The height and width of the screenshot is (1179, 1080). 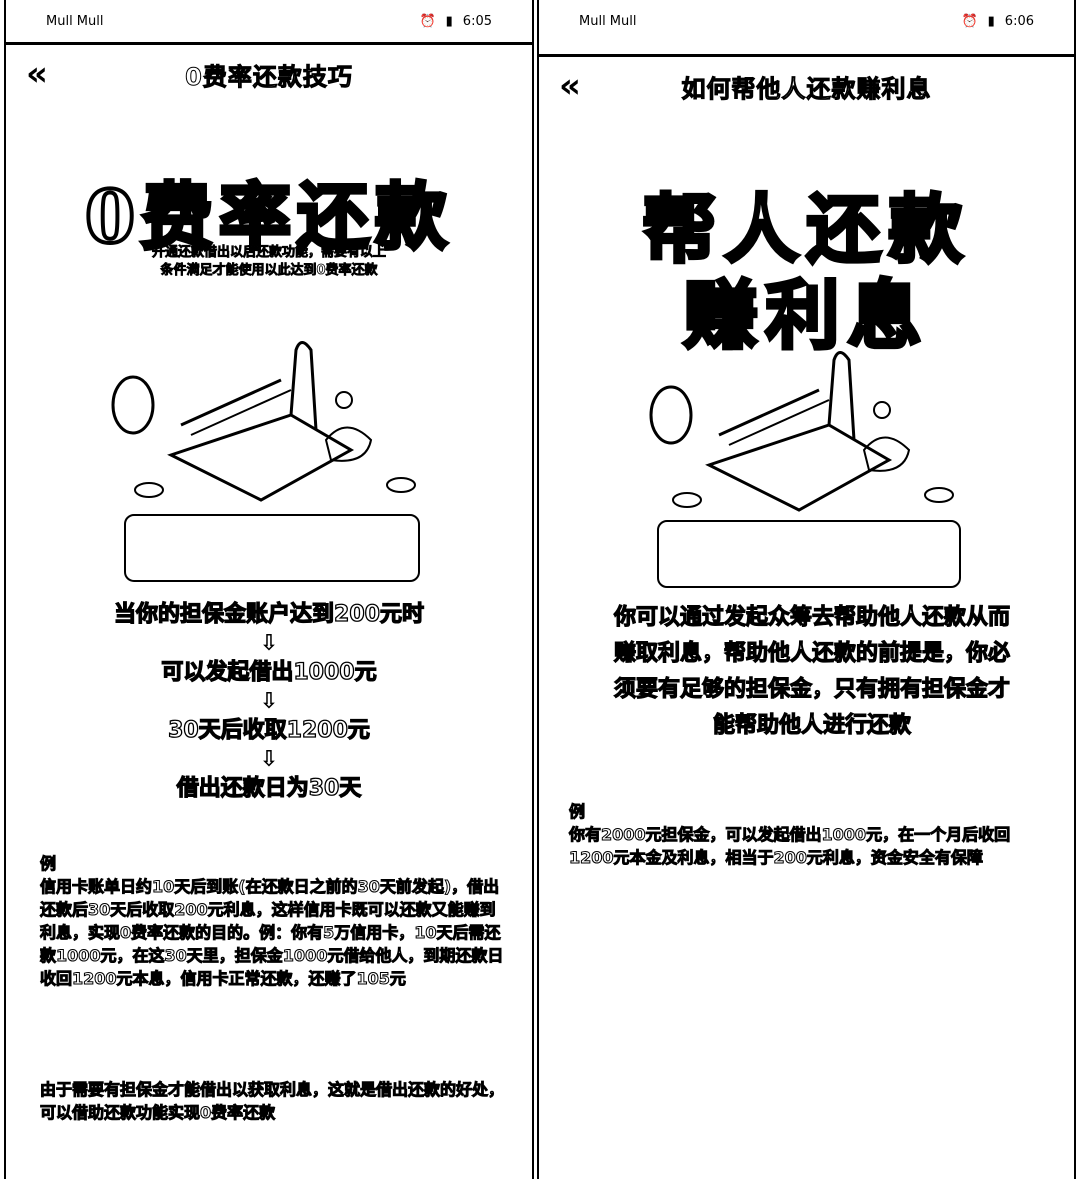 What do you see at coordinates (268, 614) in the screenshot?
I see `flow-step: 当你的担保金账户达到200元时` at bounding box center [268, 614].